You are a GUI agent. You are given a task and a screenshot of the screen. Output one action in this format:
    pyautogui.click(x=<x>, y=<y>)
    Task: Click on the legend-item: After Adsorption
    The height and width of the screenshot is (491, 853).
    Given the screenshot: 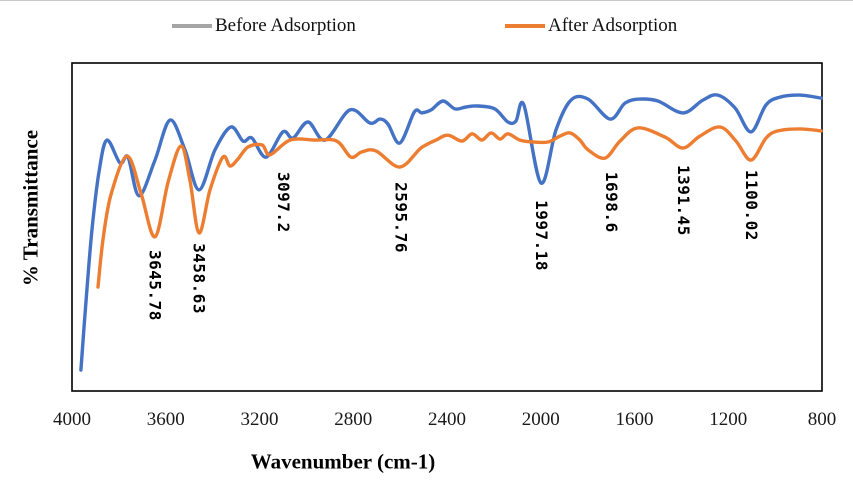 What is the action you would take?
    pyautogui.click(x=591, y=26)
    